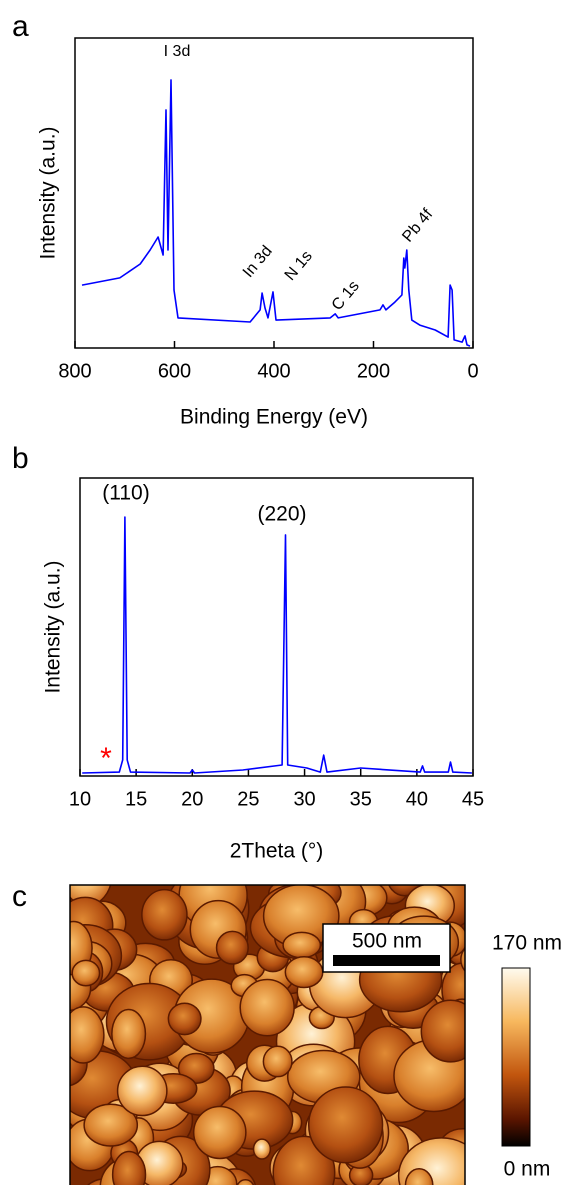 The image size is (574, 1185). What do you see at coordinates (387, 941) in the screenshot?
I see `scale-bar-label: 500 nm` at bounding box center [387, 941].